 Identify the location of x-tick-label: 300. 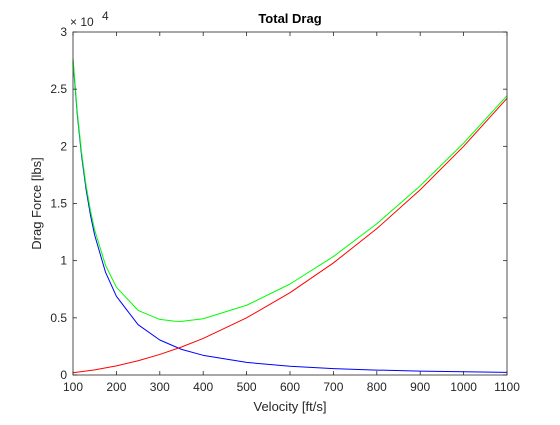
(160, 387).